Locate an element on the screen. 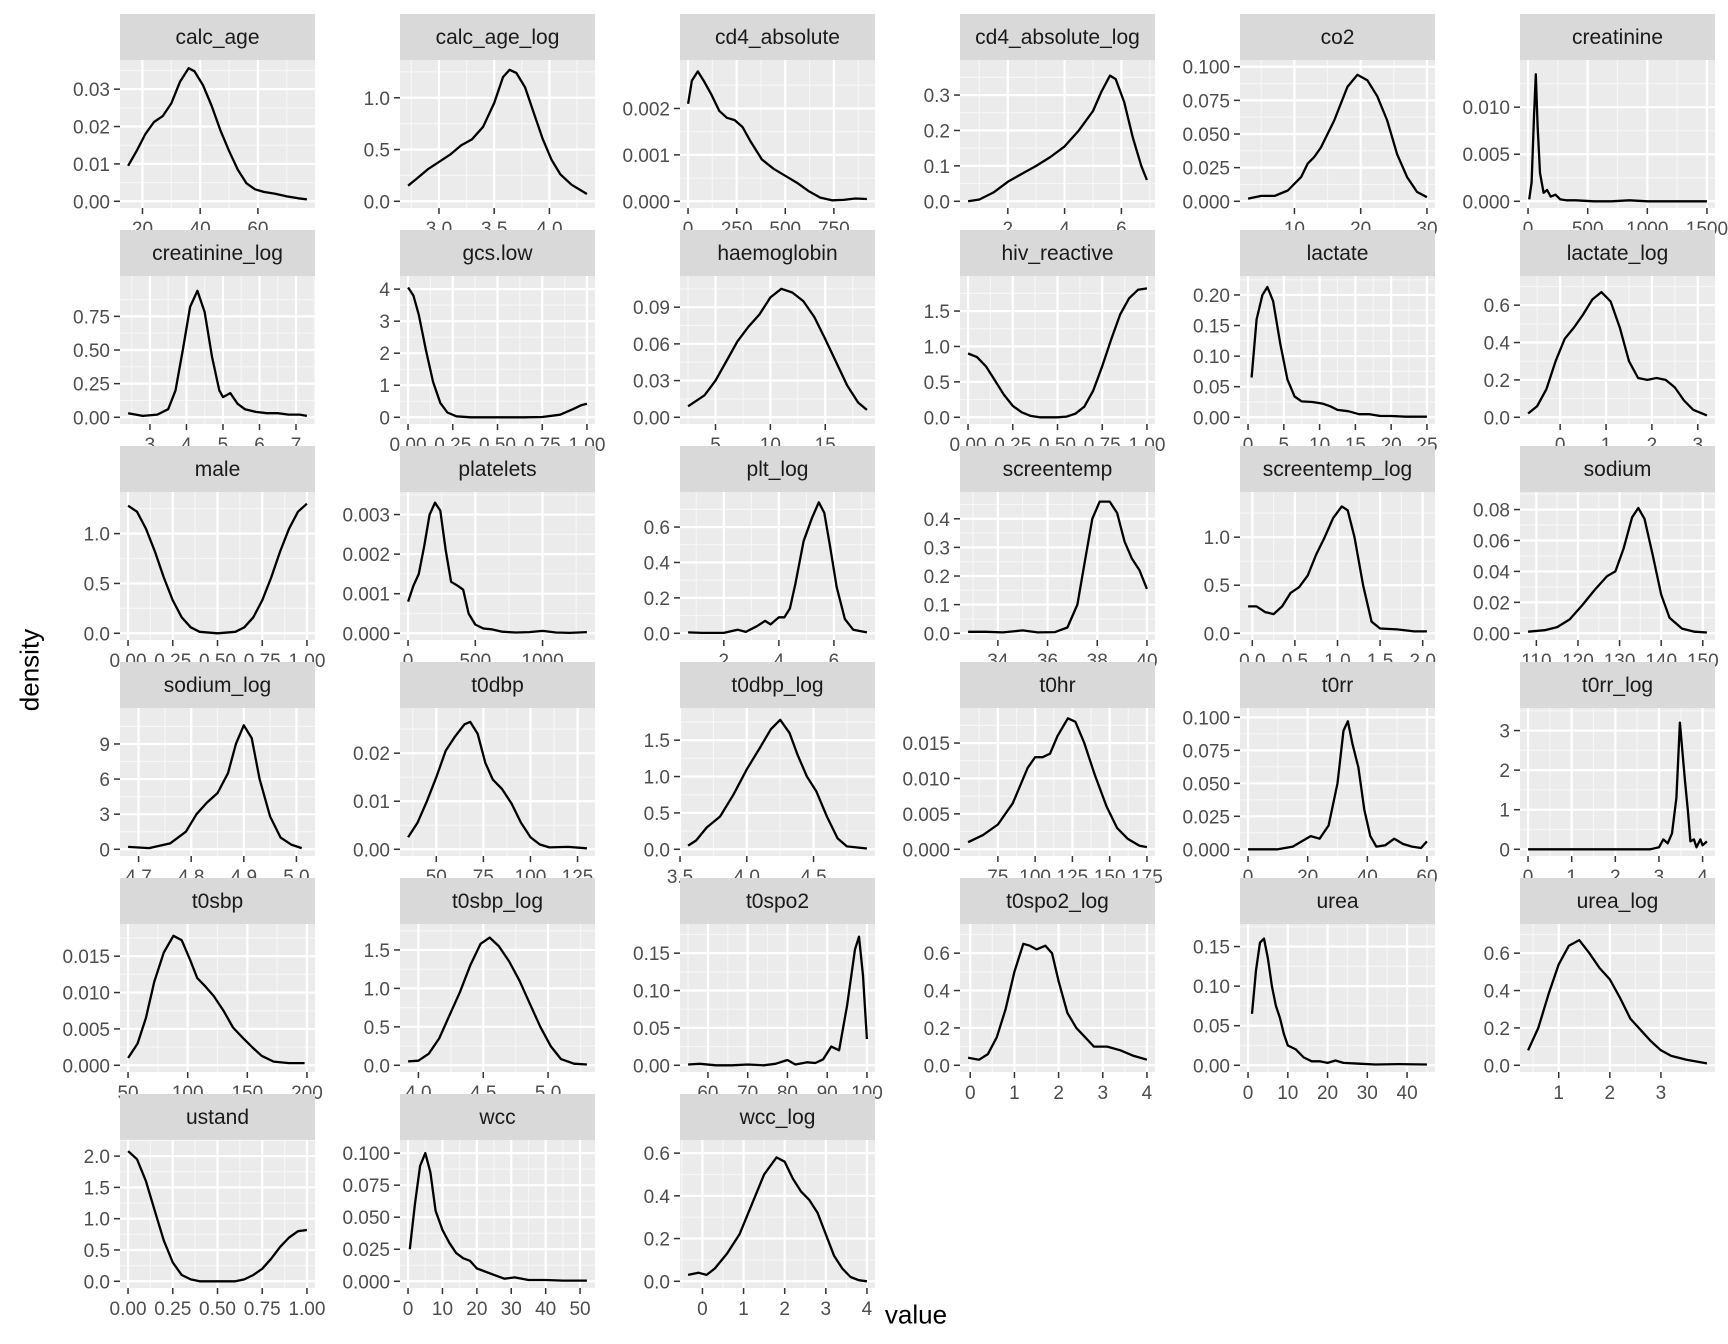  density-curve-sodium-log is located at coordinates (215, 787).